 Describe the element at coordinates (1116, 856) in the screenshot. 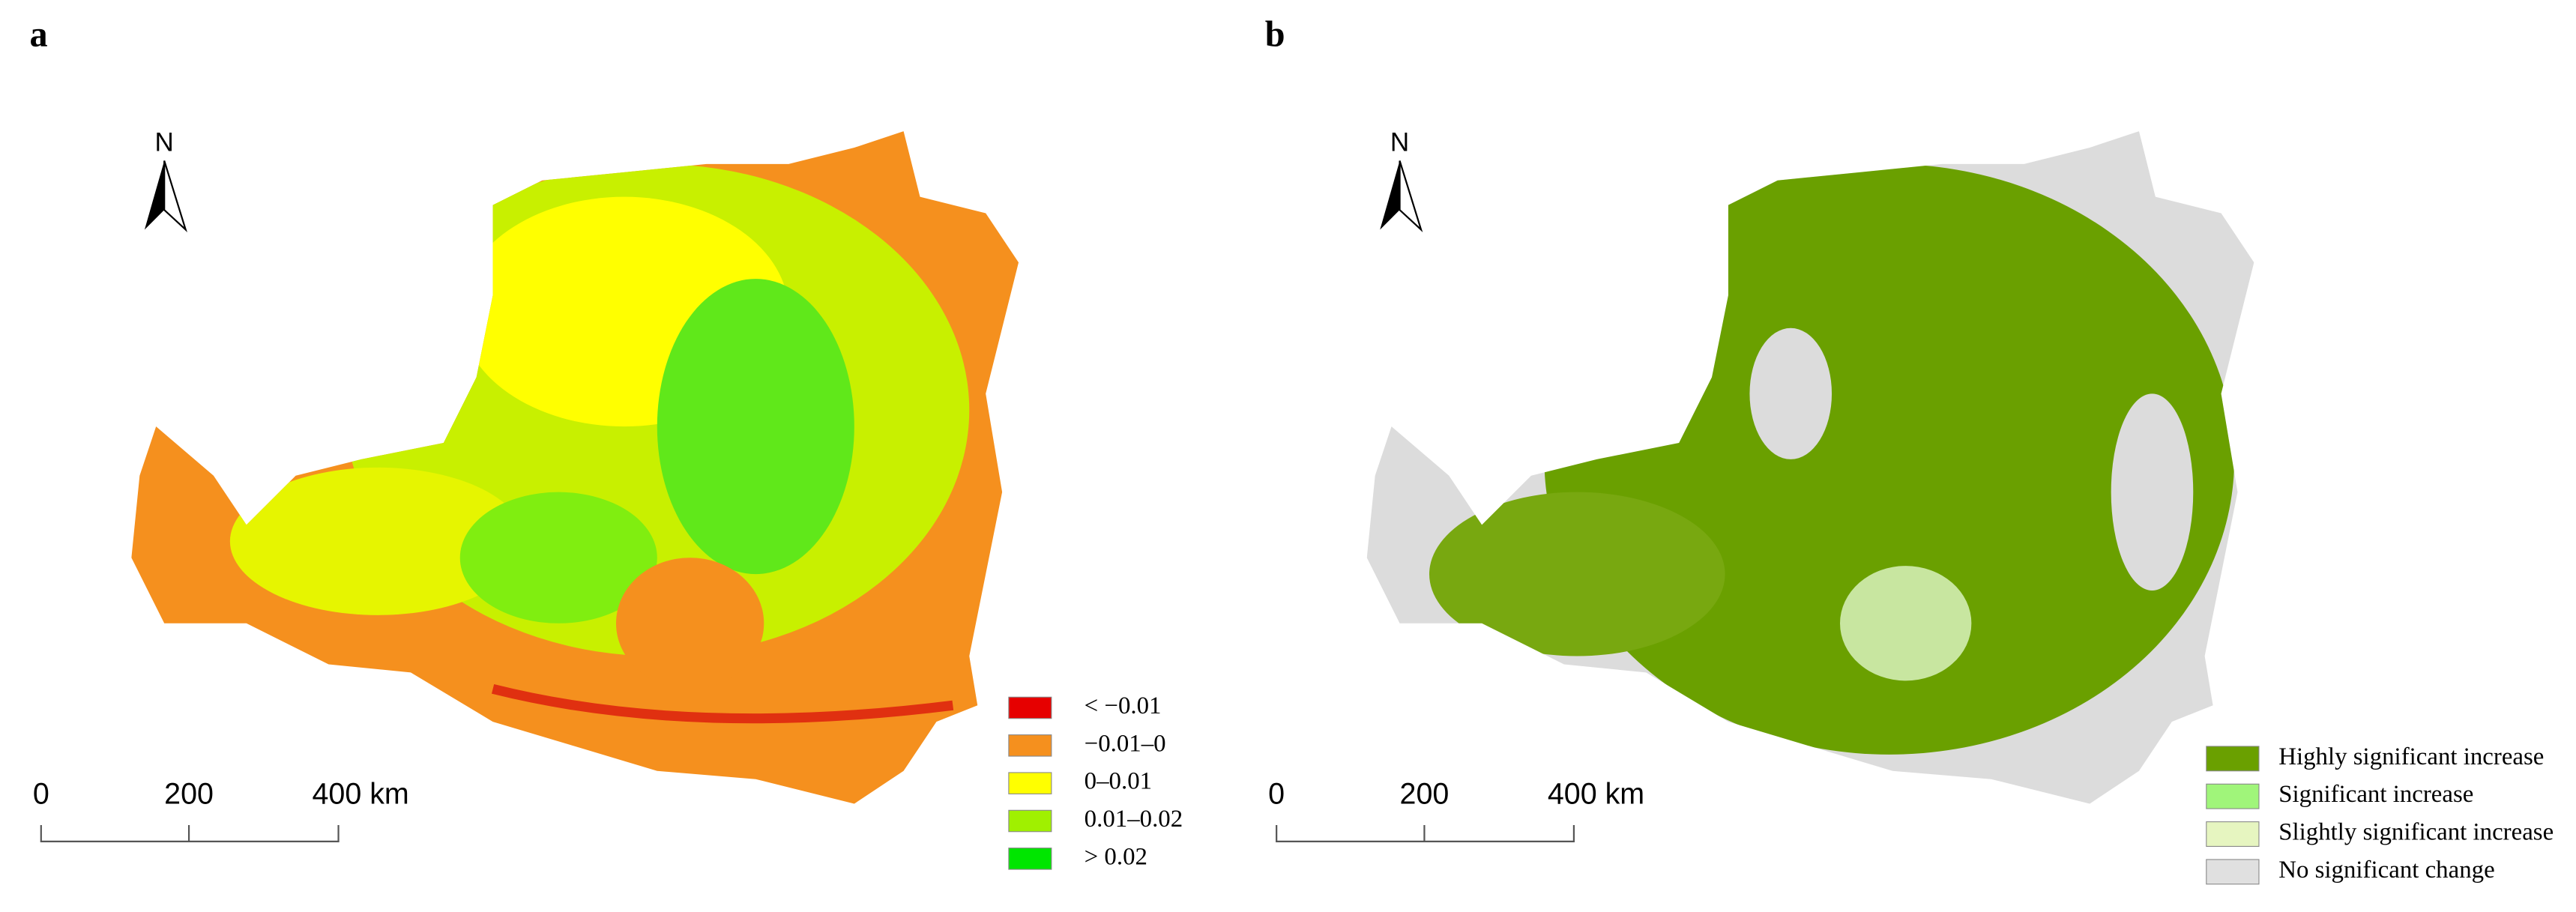

I see `legend-label: > 0.02` at that location.